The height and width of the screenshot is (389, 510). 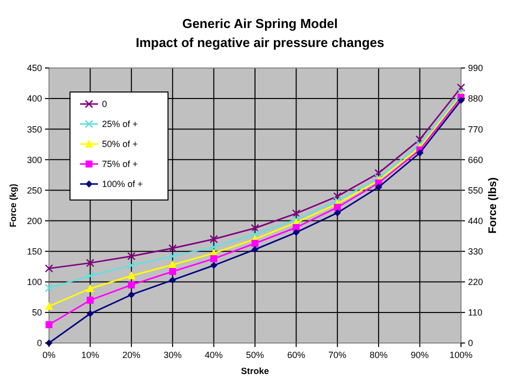 I want to click on chart-subtitle: Impact of negative air pressure changes, so click(x=260, y=42).